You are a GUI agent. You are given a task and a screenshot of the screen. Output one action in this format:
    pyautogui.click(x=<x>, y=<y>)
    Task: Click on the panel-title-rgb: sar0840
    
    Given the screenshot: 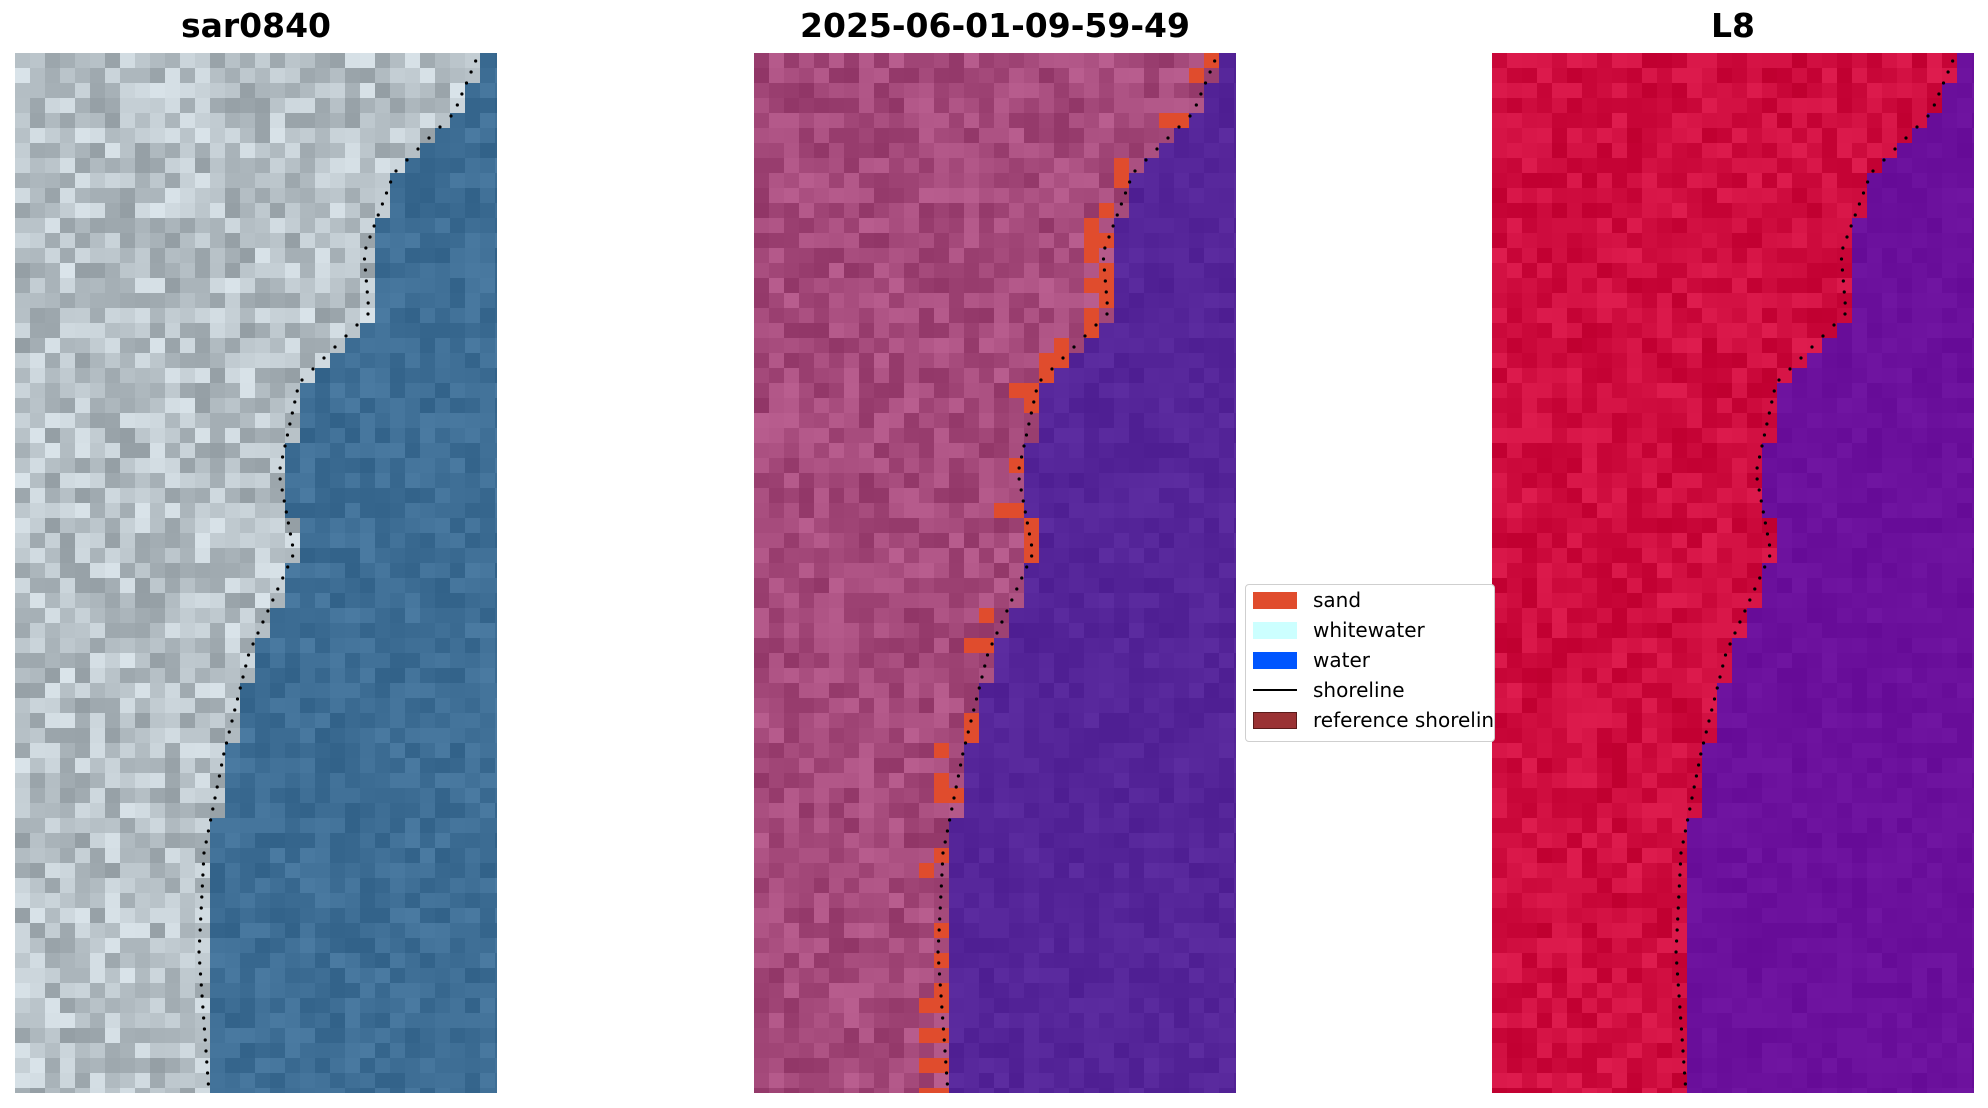 What is the action you would take?
    pyautogui.click(x=256, y=25)
    